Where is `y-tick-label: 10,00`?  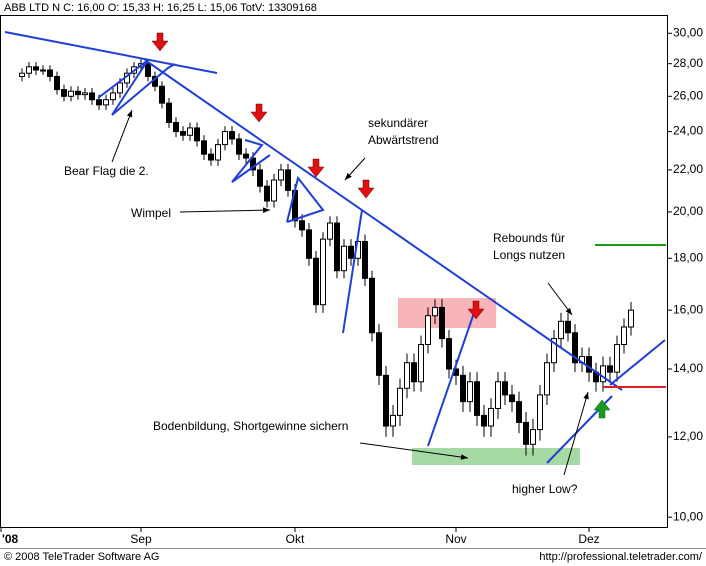 y-tick-label: 10,00 is located at coordinates (688, 516).